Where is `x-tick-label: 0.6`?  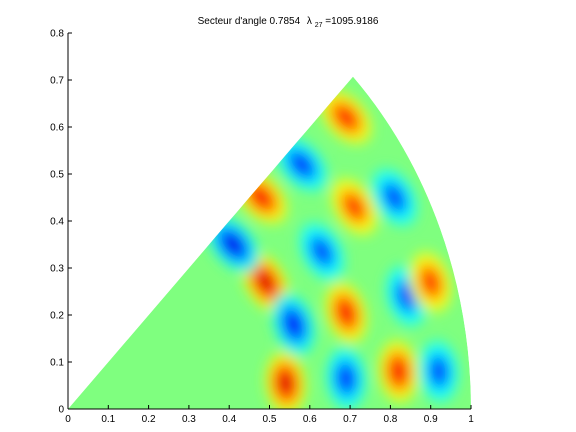 x-tick-label: 0.6 is located at coordinates (310, 419).